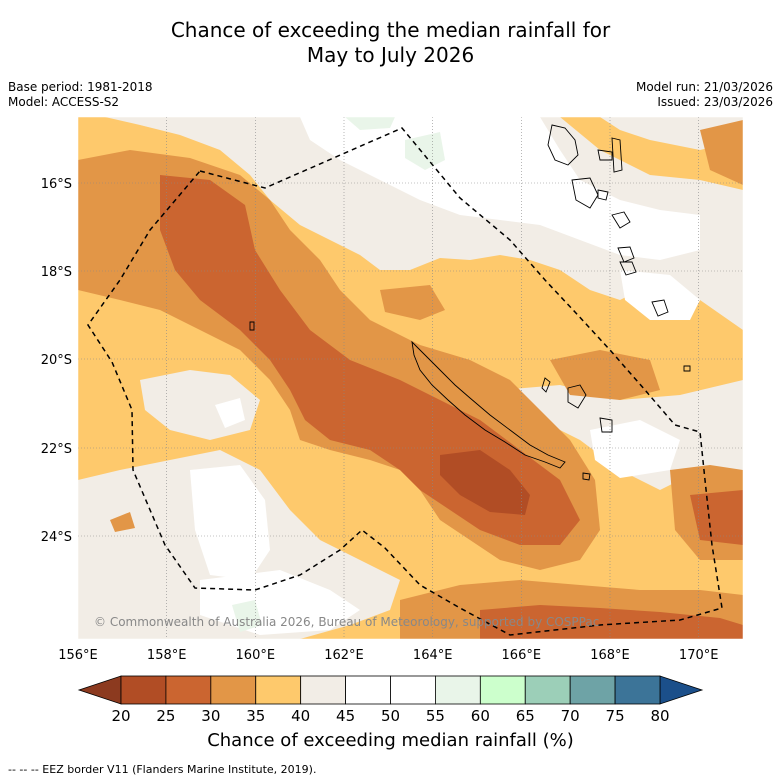 Image resolution: width=781 pixels, height=781 pixels. What do you see at coordinates (610, 655) in the screenshot?
I see `lon-label-168: 168°E` at bounding box center [610, 655].